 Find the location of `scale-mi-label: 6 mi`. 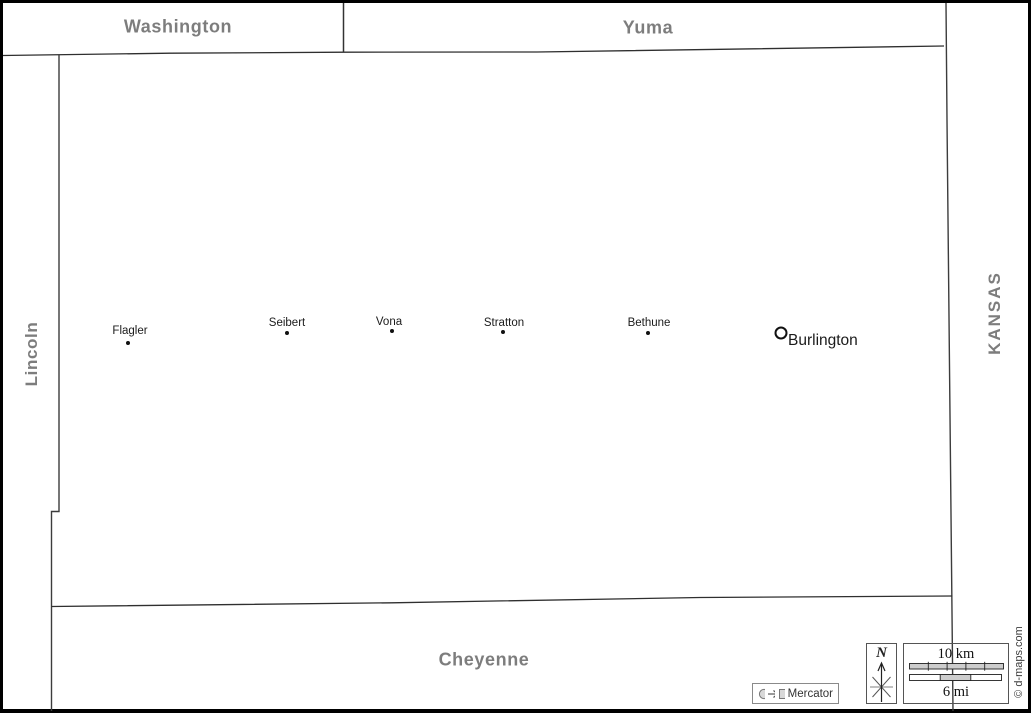

scale-mi-label: 6 mi is located at coordinates (956, 692).